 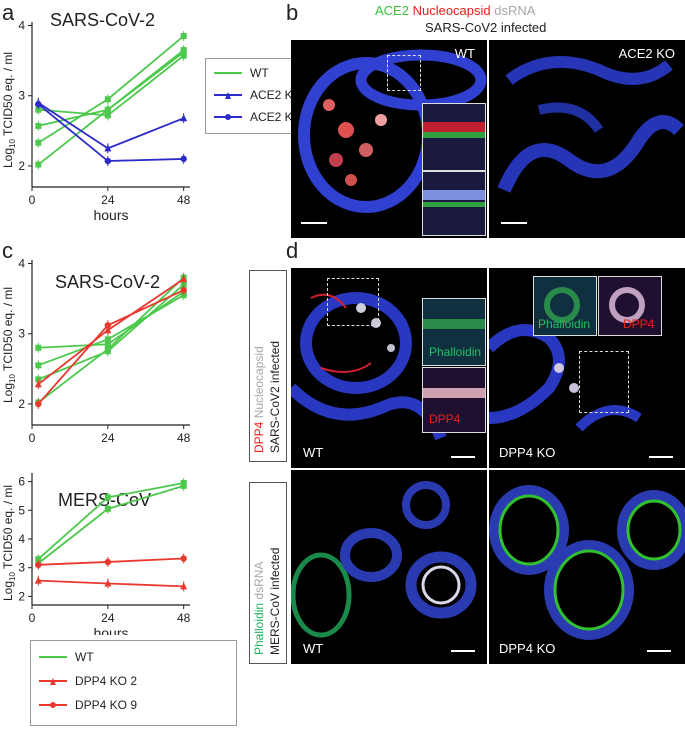 What do you see at coordinates (241, 73) in the screenshot?
I see `legend-a-item-wt: WT` at bounding box center [241, 73].